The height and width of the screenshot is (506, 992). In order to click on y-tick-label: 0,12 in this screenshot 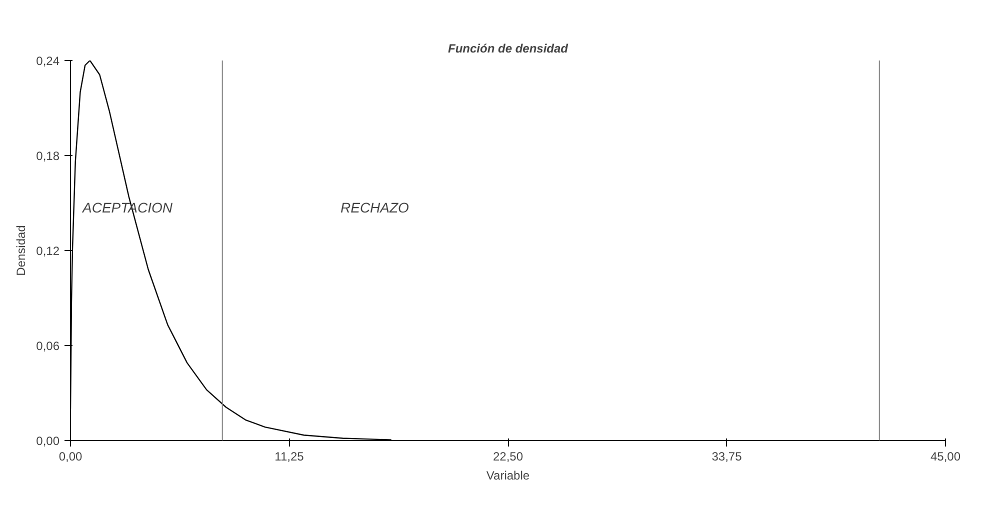, I will do `click(48, 251)`.